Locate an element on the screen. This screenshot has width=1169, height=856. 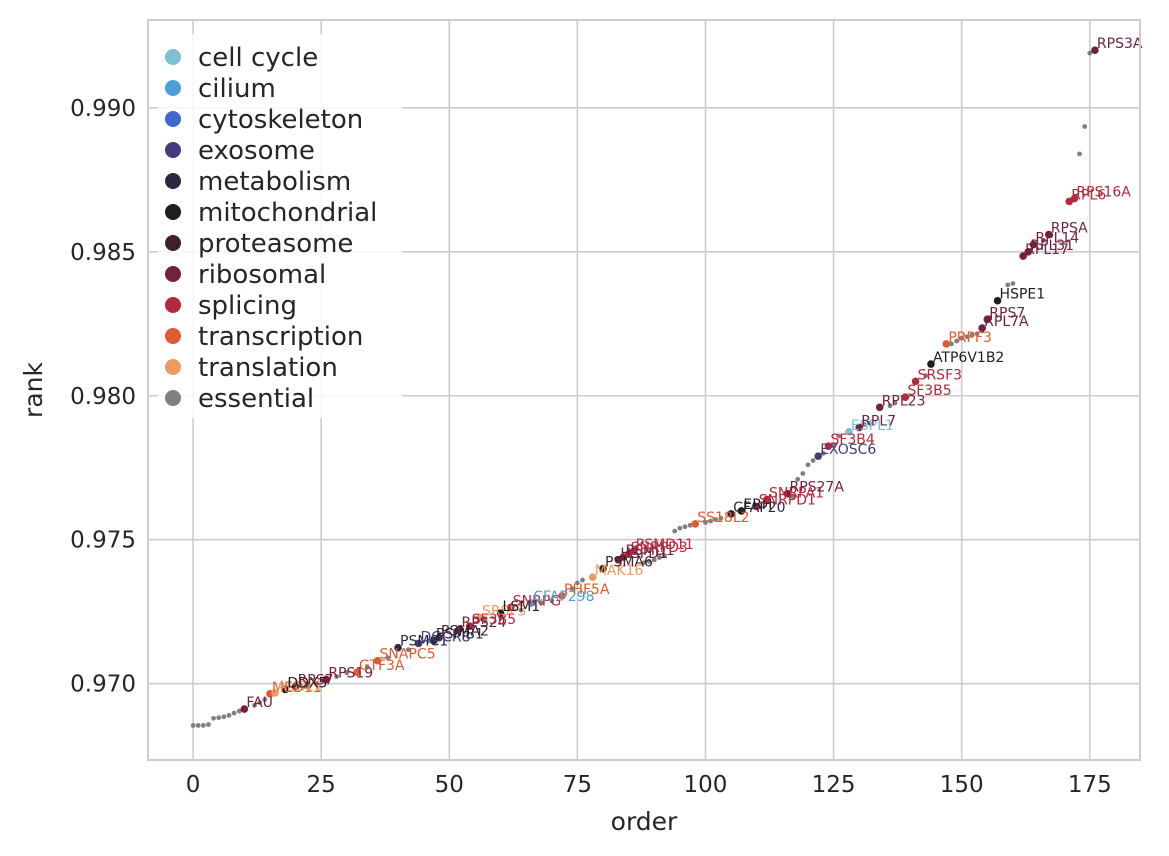
y-tick-labels: 0.970 0.975 0.980 0.985 0.990 is located at coordinates (103, 397).